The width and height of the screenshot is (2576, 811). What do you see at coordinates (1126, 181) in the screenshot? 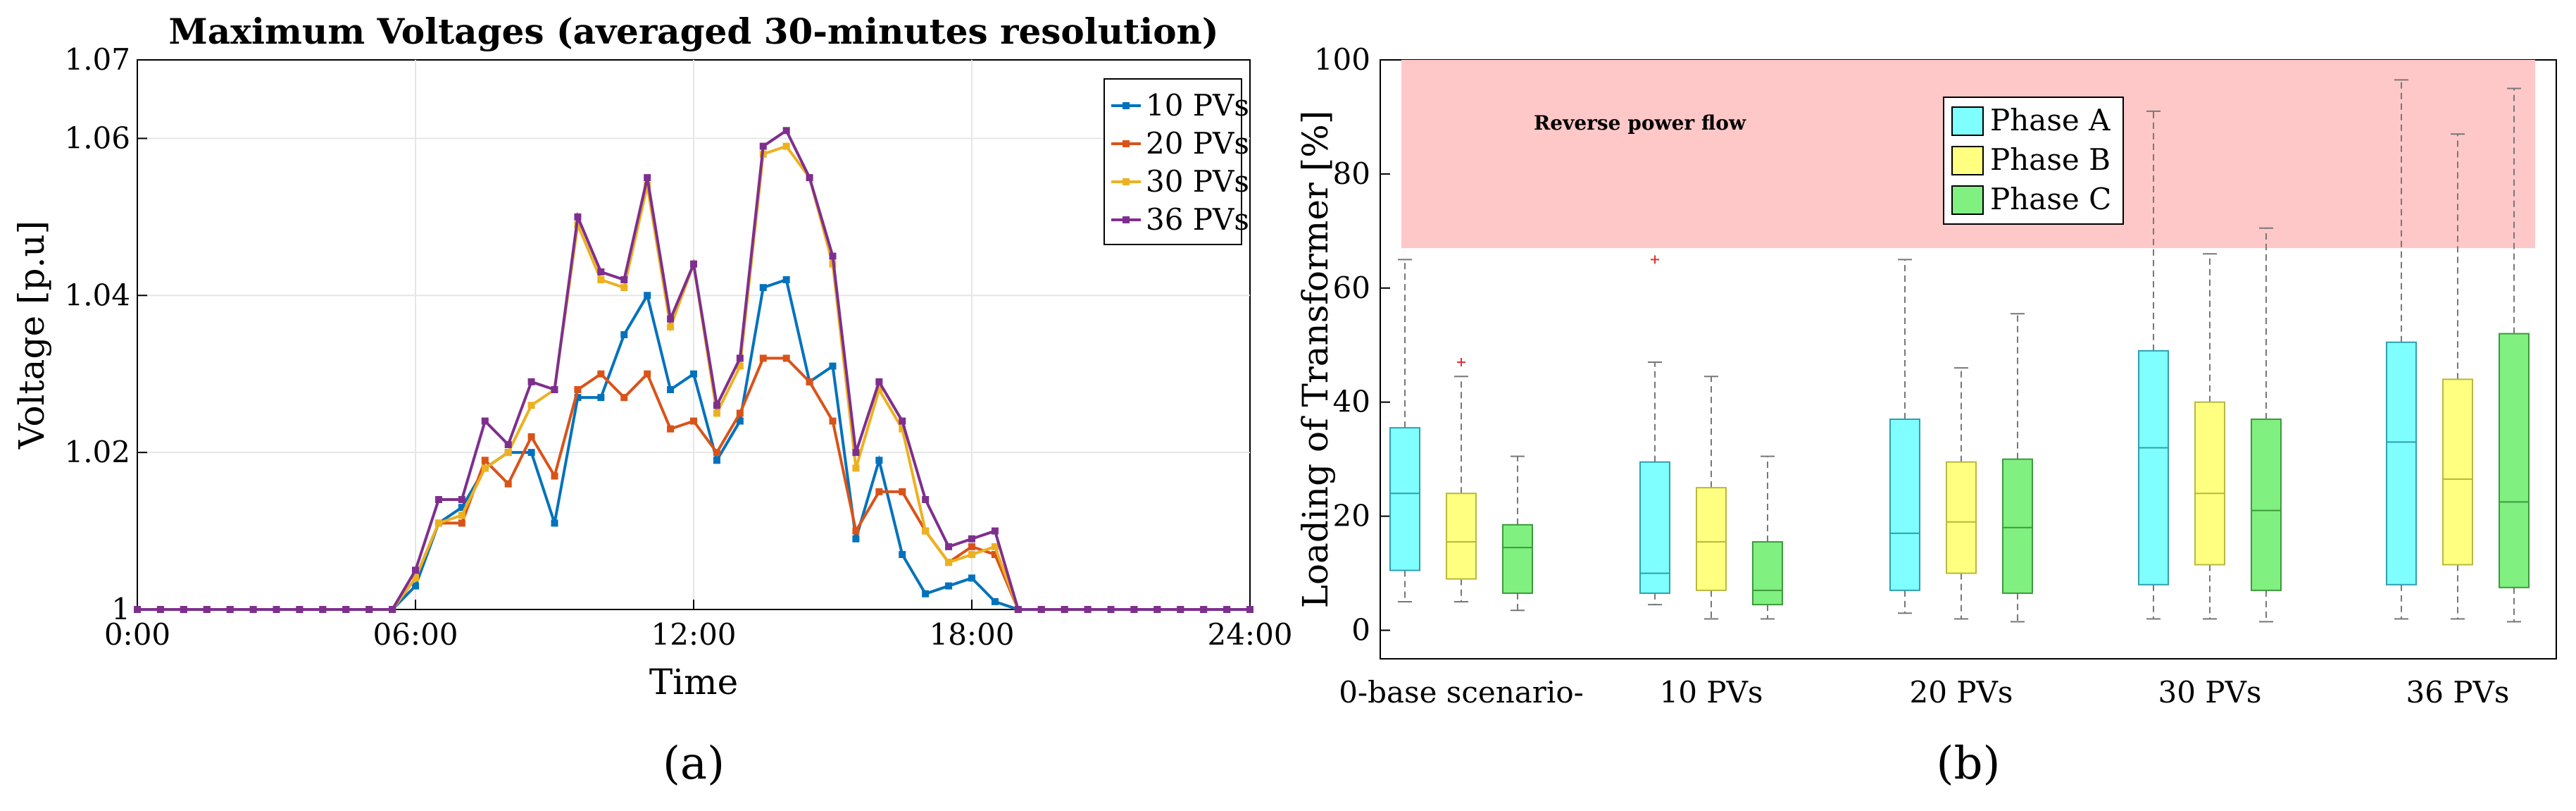
I see `legend-marker` at bounding box center [1126, 181].